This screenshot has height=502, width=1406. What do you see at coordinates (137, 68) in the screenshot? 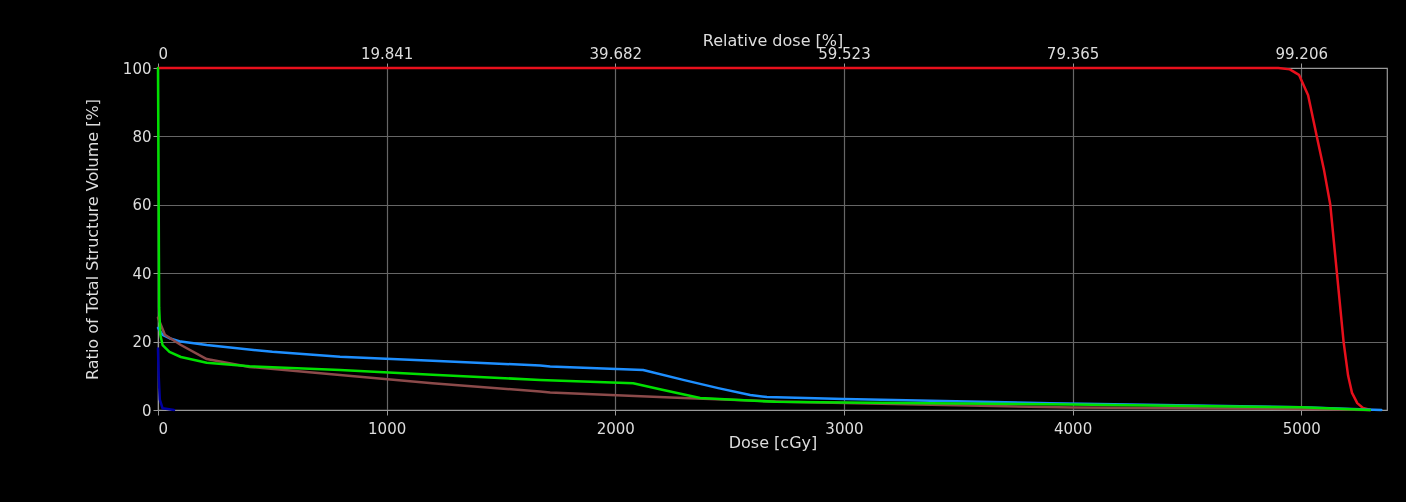
I see `y-tick-label: 100` at bounding box center [137, 68].